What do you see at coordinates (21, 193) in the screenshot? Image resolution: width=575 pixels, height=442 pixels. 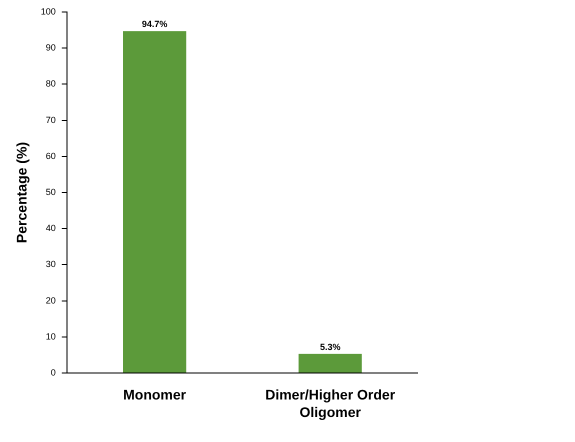 I see `y-axis-title: Percentage (%)` at bounding box center [21, 193].